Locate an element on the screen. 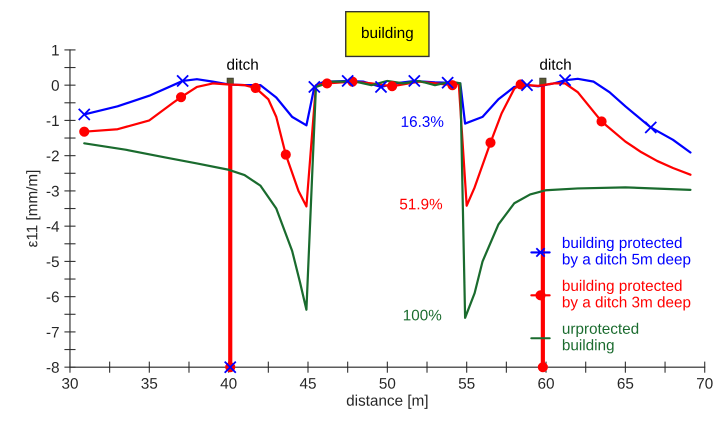 The width and height of the screenshot is (714, 423). x-tick-label: 60 is located at coordinates (546, 383).